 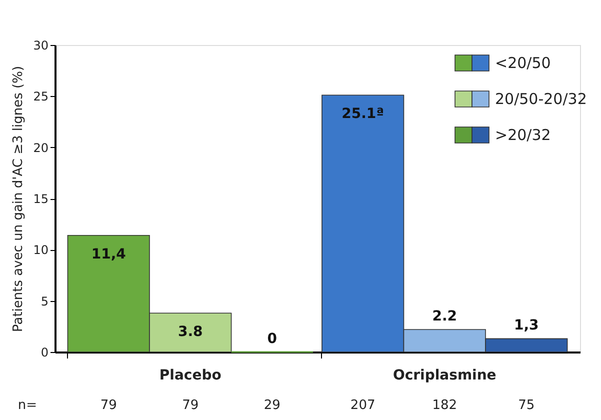 I want to click on data-label: 3.8, so click(x=190, y=332).